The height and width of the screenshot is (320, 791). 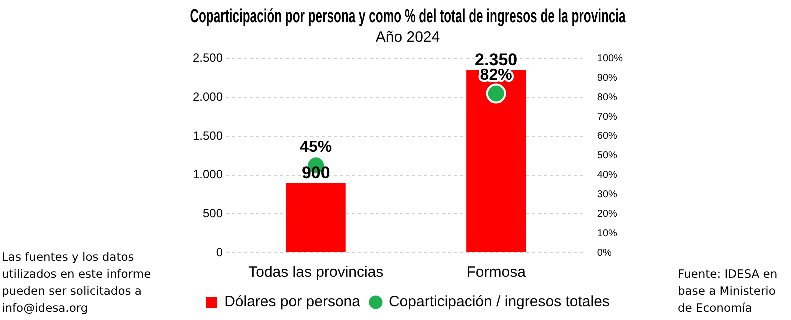 What do you see at coordinates (408, 37) in the screenshot?
I see `chart-subtitle: Año 2024` at bounding box center [408, 37].